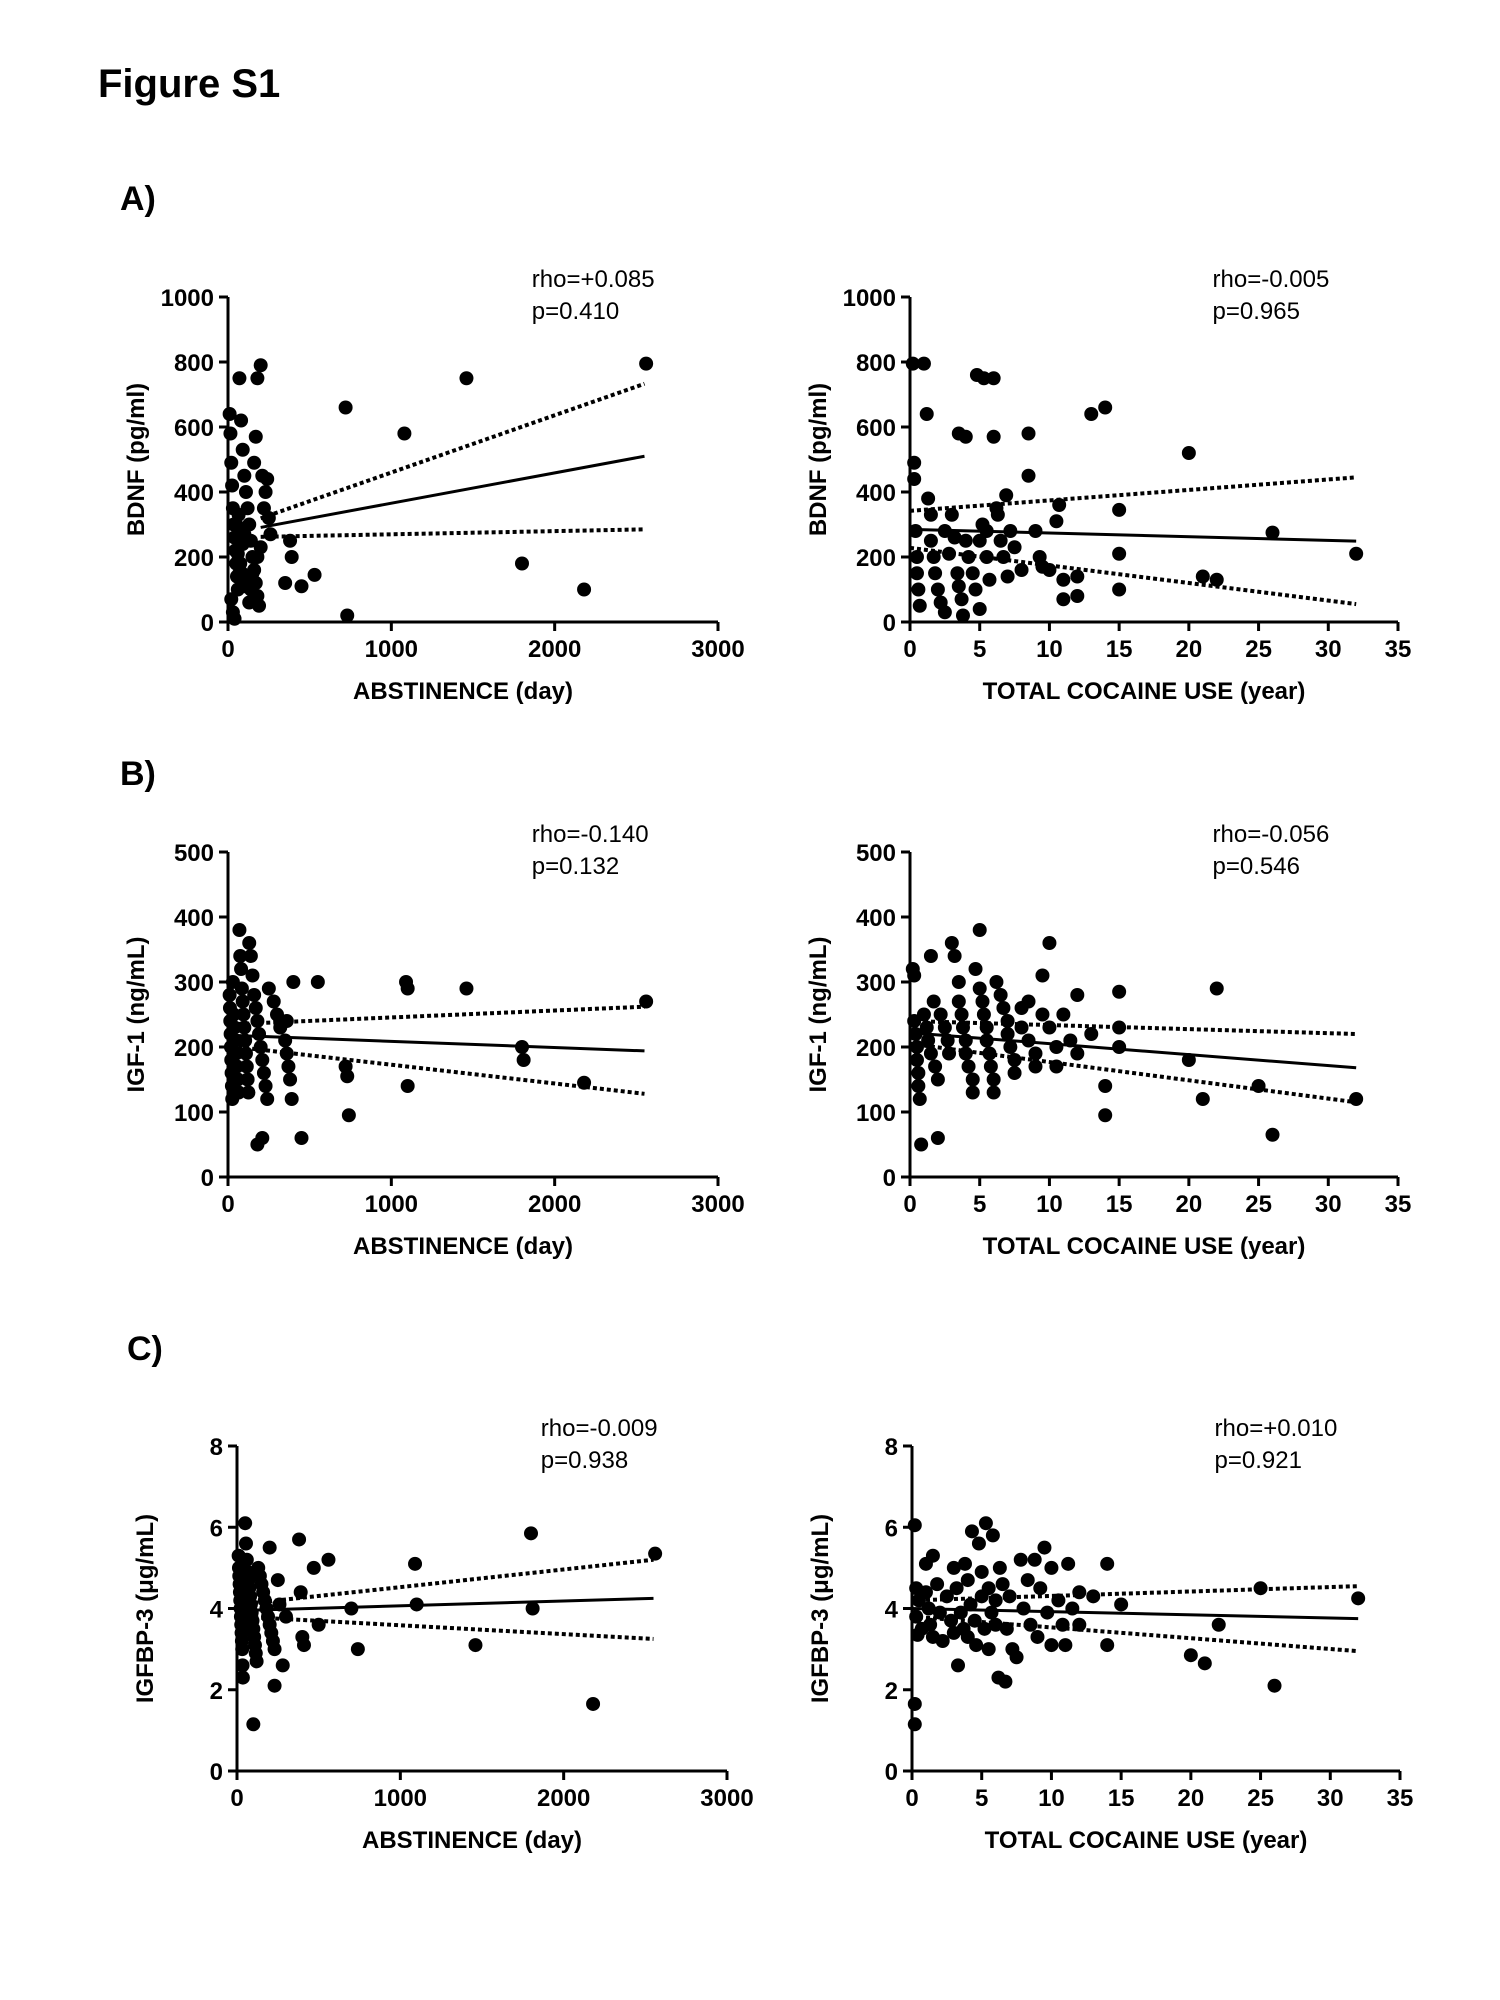 This screenshot has width=1500, height=2000. What do you see at coordinates (145, 1349) in the screenshot?
I see `panel-label-c: C)` at bounding box center [145, 1349].